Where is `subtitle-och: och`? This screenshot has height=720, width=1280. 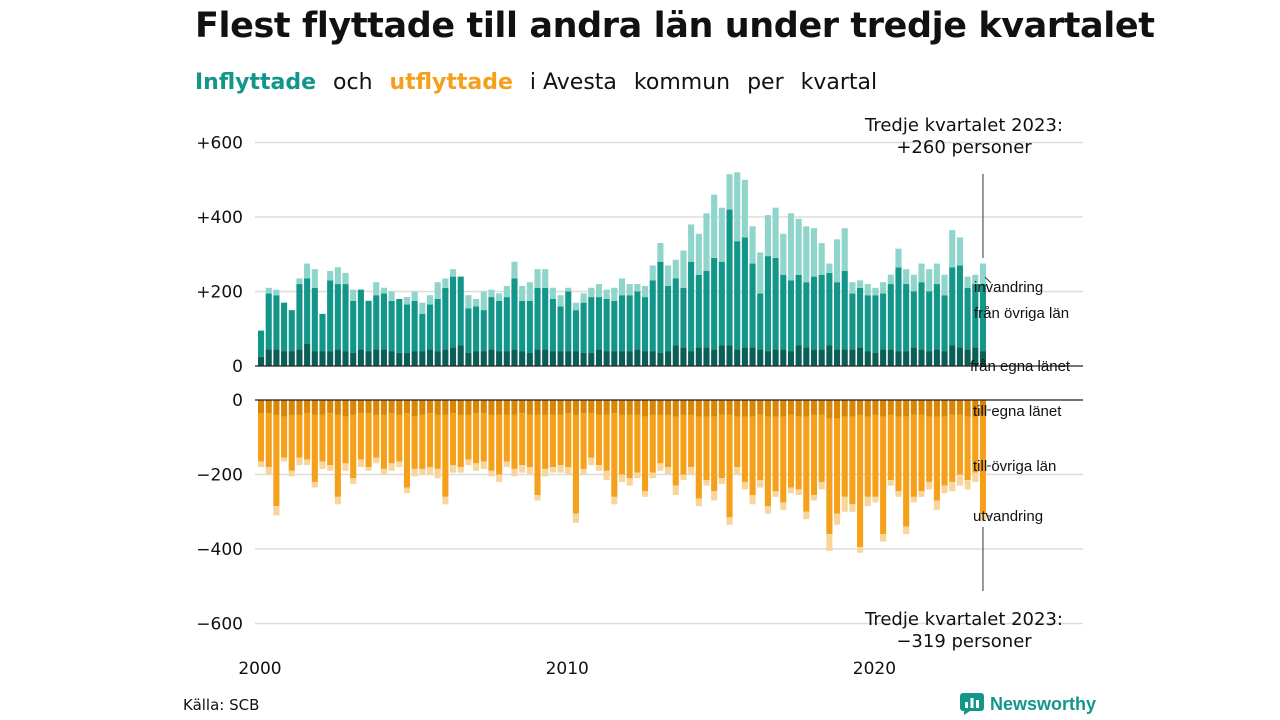
subtitle-och: och is located at coordinates (353, 82).